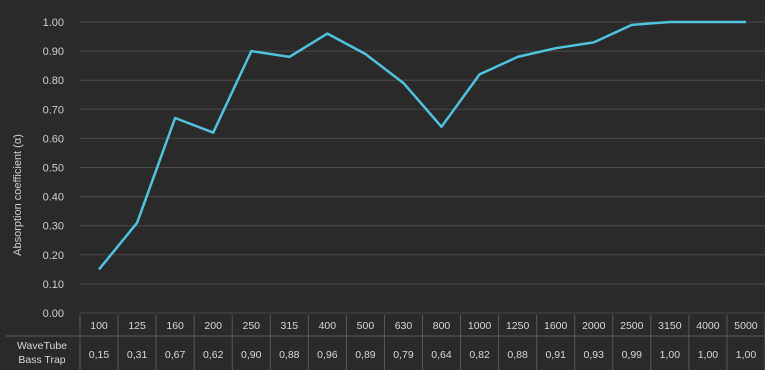  I want to click on y-tick-label: 0.80, so click(53, 81).